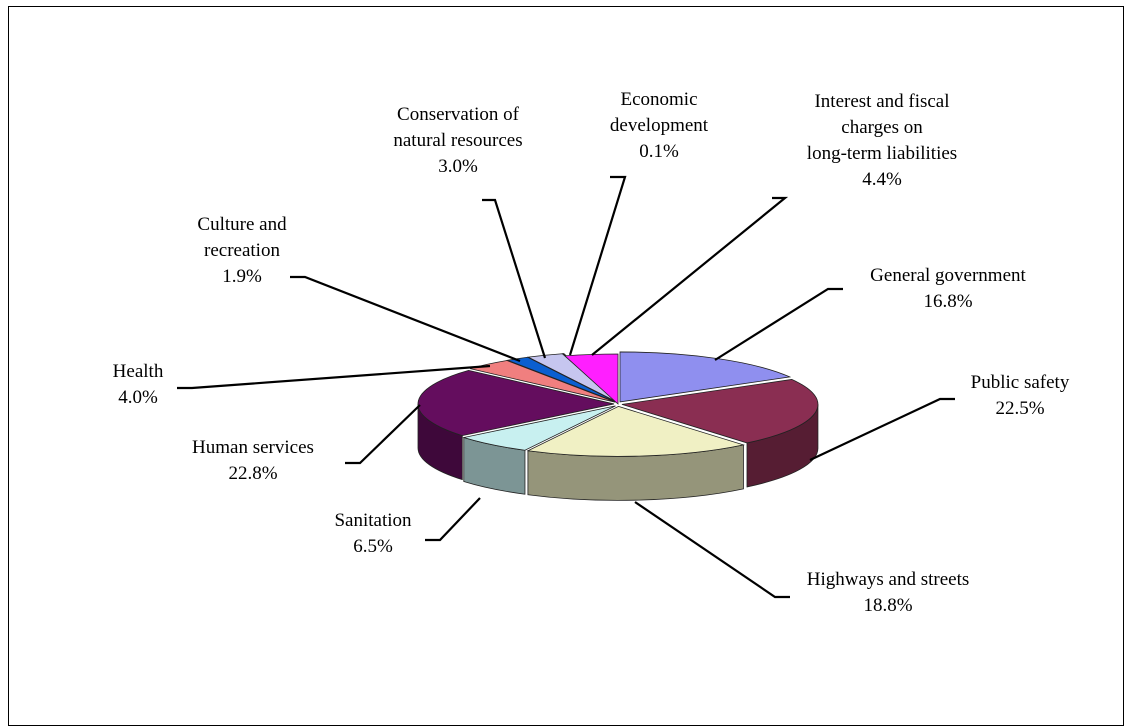  Describe the element at coordinates (658, 99) in the screenshot. I see `slice-label-8-0: Economic` at that location.